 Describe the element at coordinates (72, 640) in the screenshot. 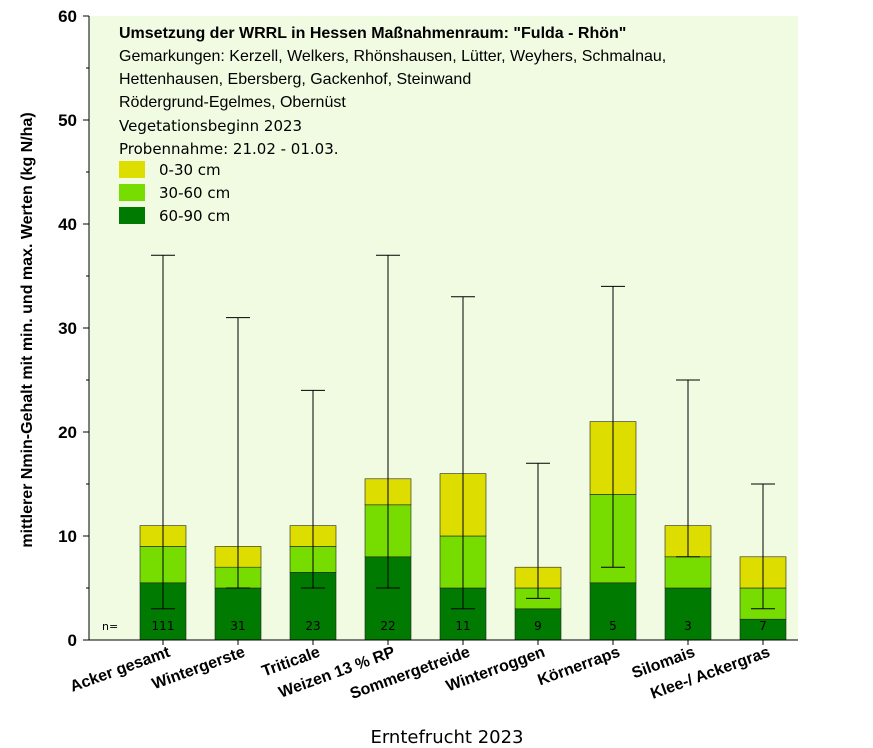

I see `y-tick-label: 0` at that location.